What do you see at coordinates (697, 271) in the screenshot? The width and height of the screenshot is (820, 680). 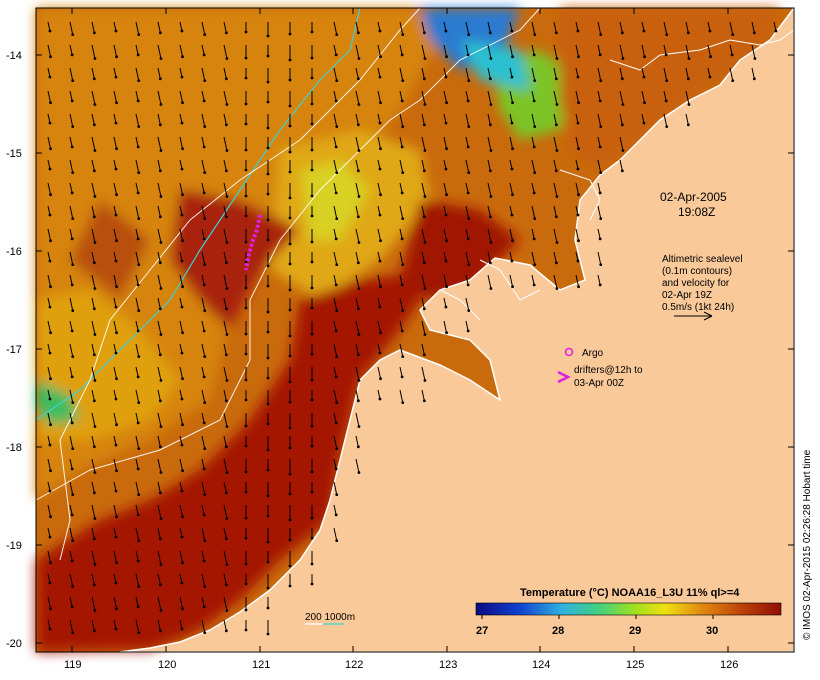 I see `altimetry-line: (0.1m contours)` at bounding box center [697, 271].